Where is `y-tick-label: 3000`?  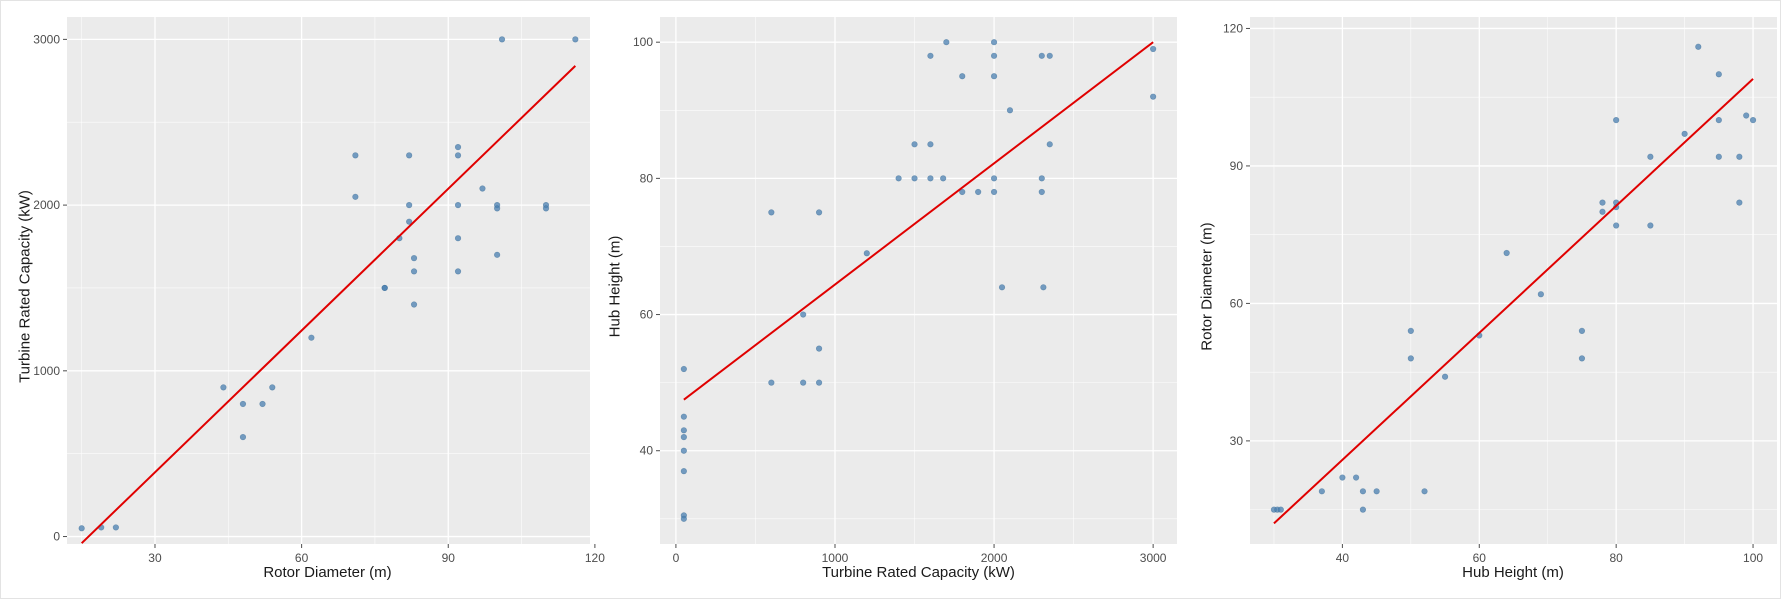
y-tick-label: 3000 is located at coordinates (46, 39).